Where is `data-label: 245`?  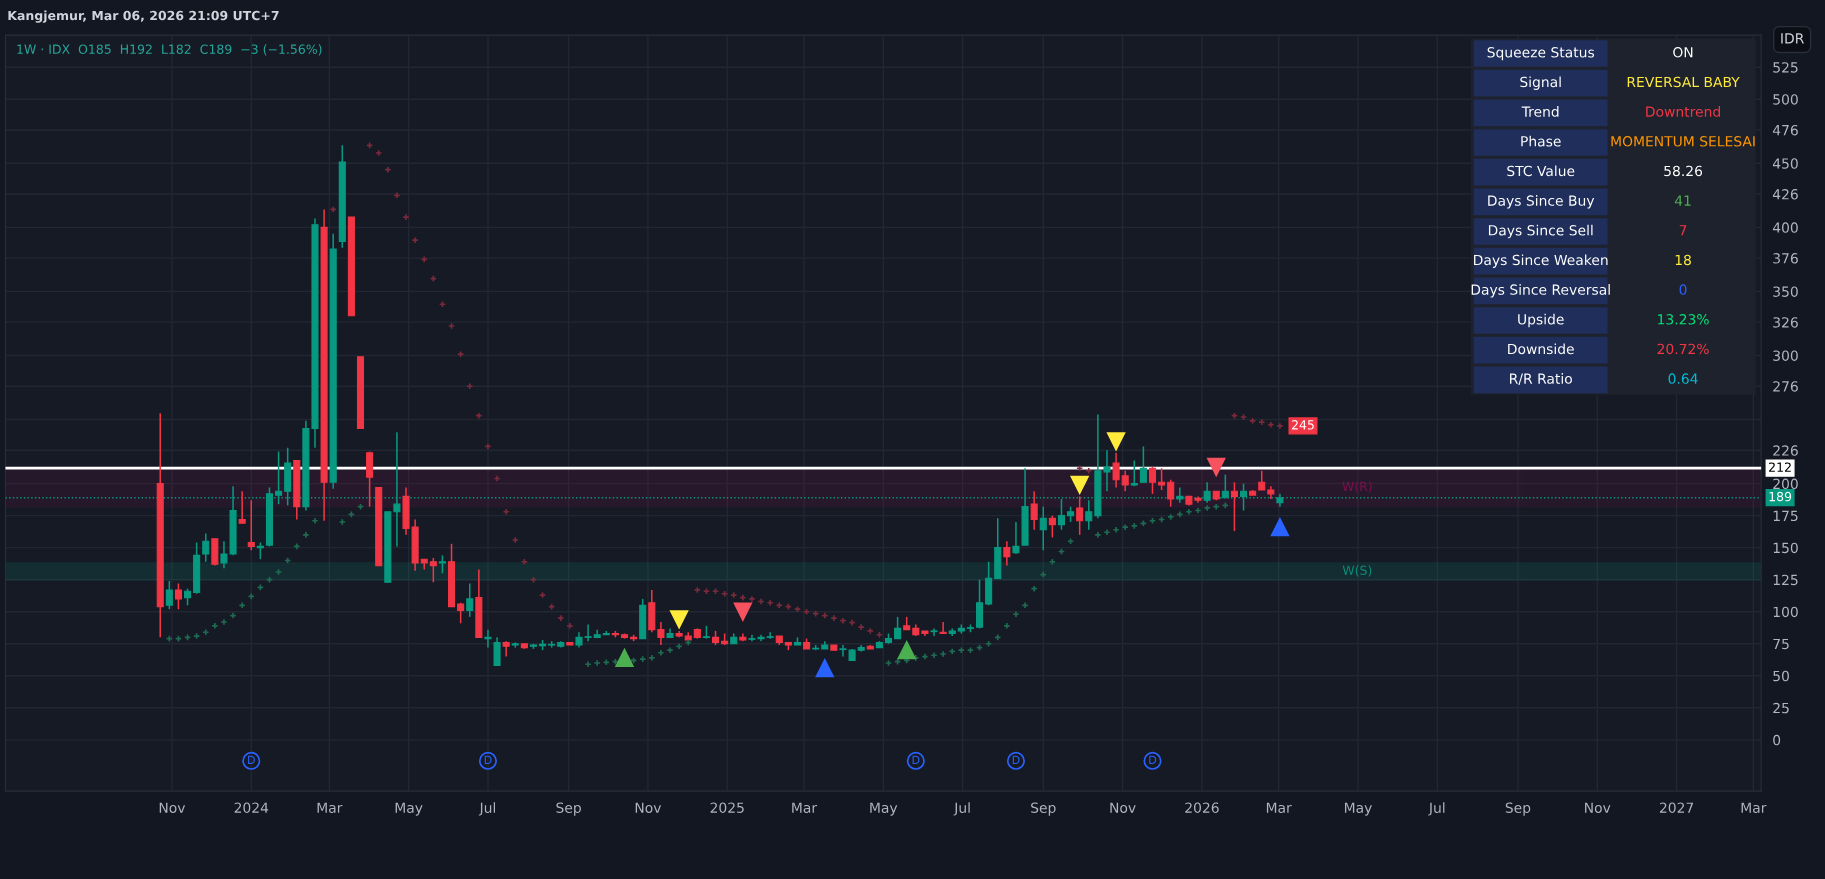 data-label: 245 is located at coordinates (1302, 425).